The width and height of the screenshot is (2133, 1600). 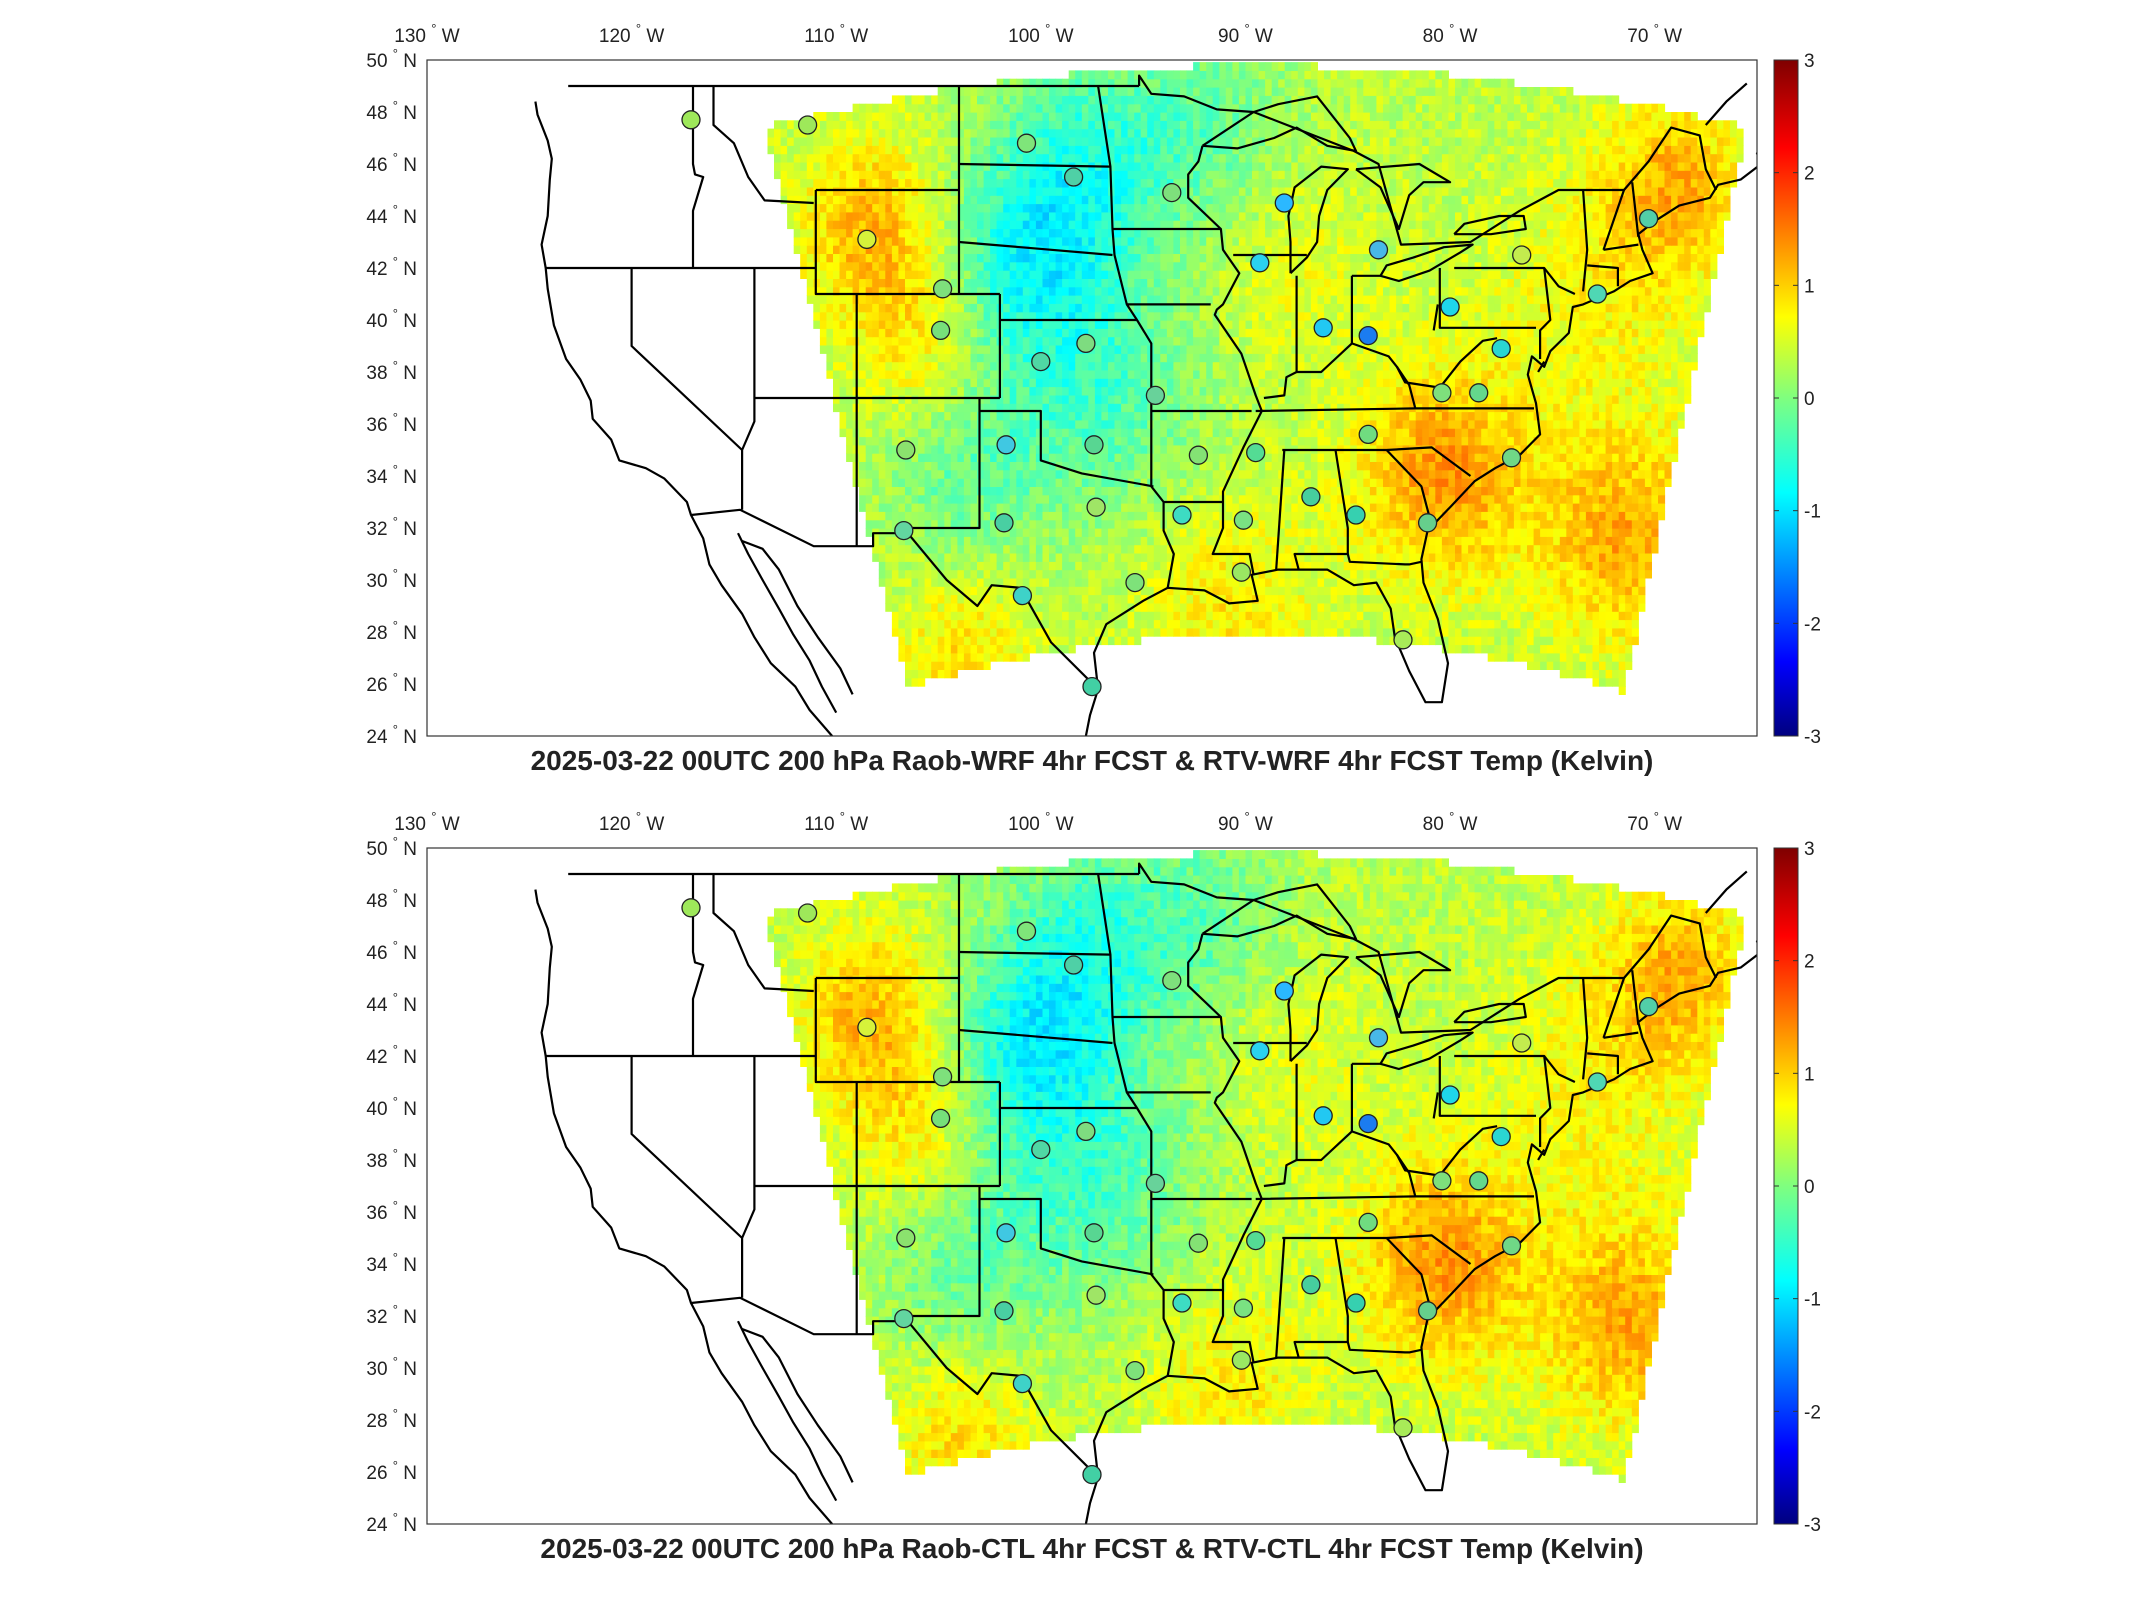 What do you see at coordinates (1812, 512) in the screenshot?
I see `colorbar-tick-label: -1` at bounding box center [1812, 512].